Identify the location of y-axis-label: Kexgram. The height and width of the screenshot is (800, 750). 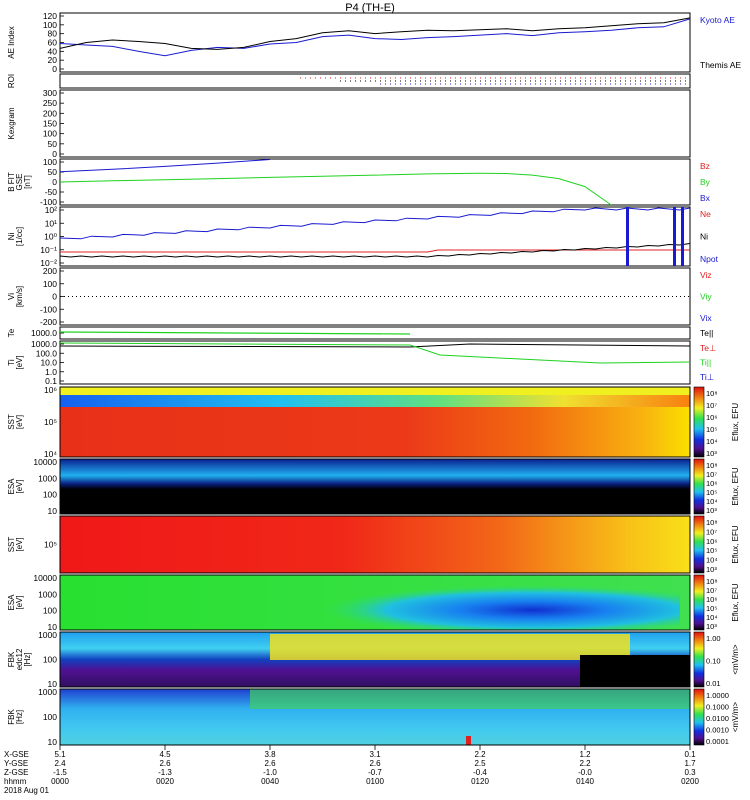
(11, 123).